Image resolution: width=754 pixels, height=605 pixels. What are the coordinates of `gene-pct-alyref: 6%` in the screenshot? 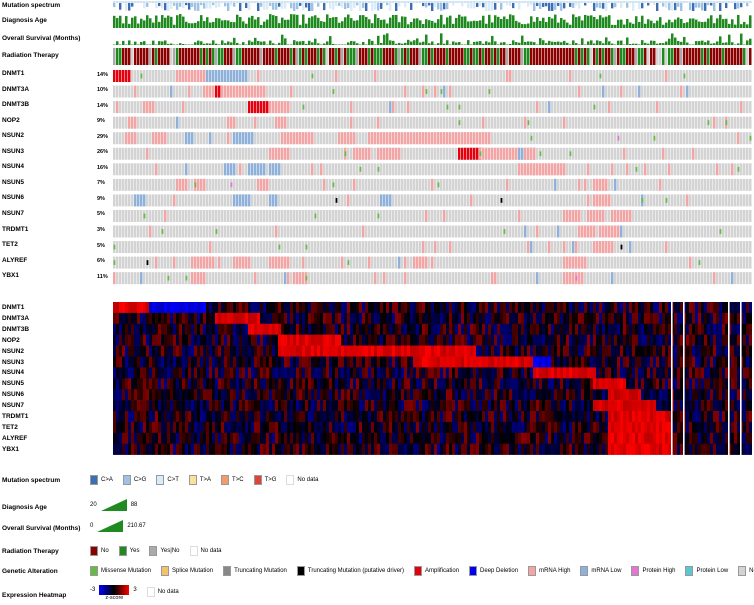 It's located at (101, 261).